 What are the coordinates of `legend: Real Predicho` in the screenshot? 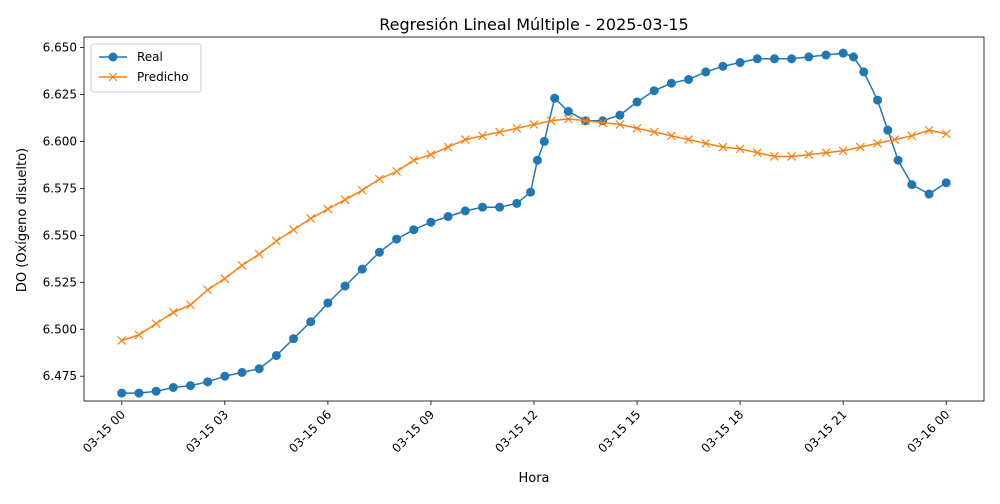 It's located at (146, 68).